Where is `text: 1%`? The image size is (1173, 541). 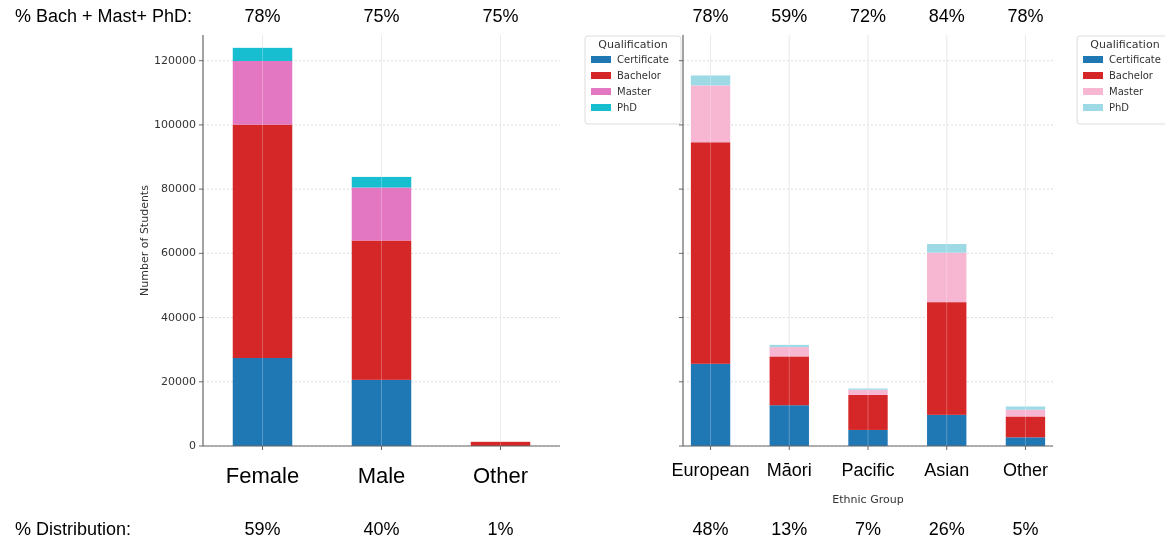 text: 1% is located at coordinates (500, 528).